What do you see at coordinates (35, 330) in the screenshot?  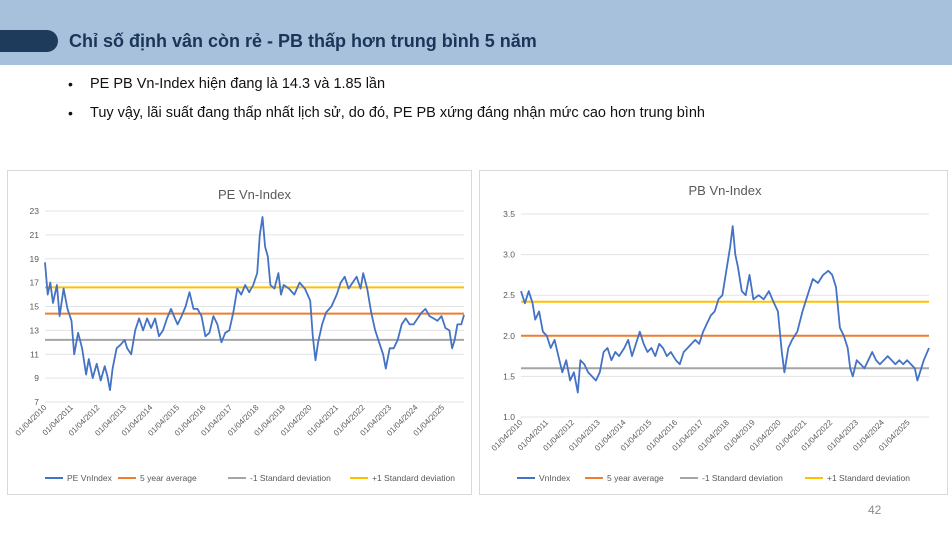 I see `y-tick-label: 13` at bounding box center [35, 330].